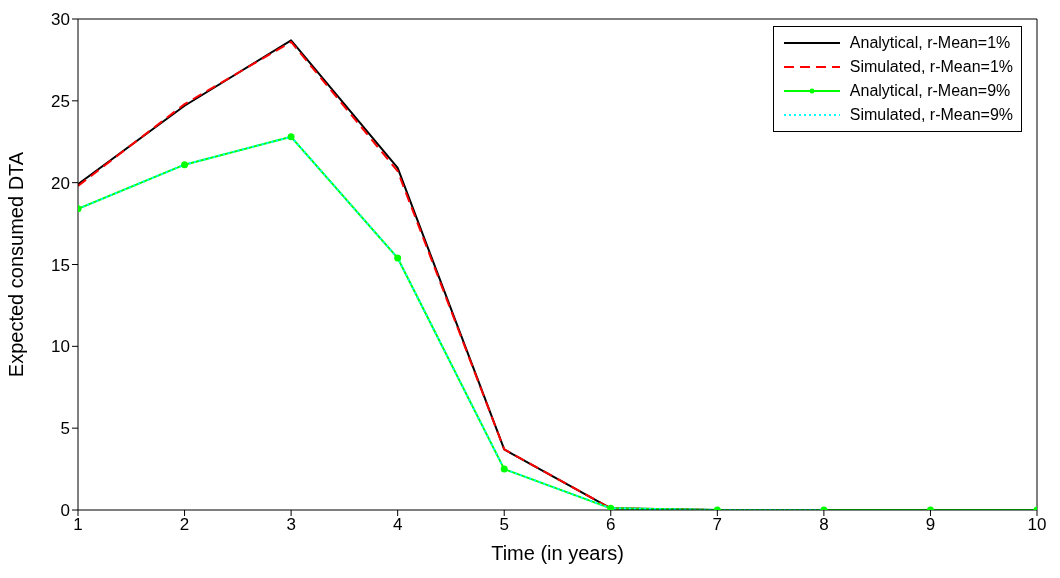 The width and height of the screenshot is (1060, 578). I want to click on y-tick-label: 0, so click(65, 511).